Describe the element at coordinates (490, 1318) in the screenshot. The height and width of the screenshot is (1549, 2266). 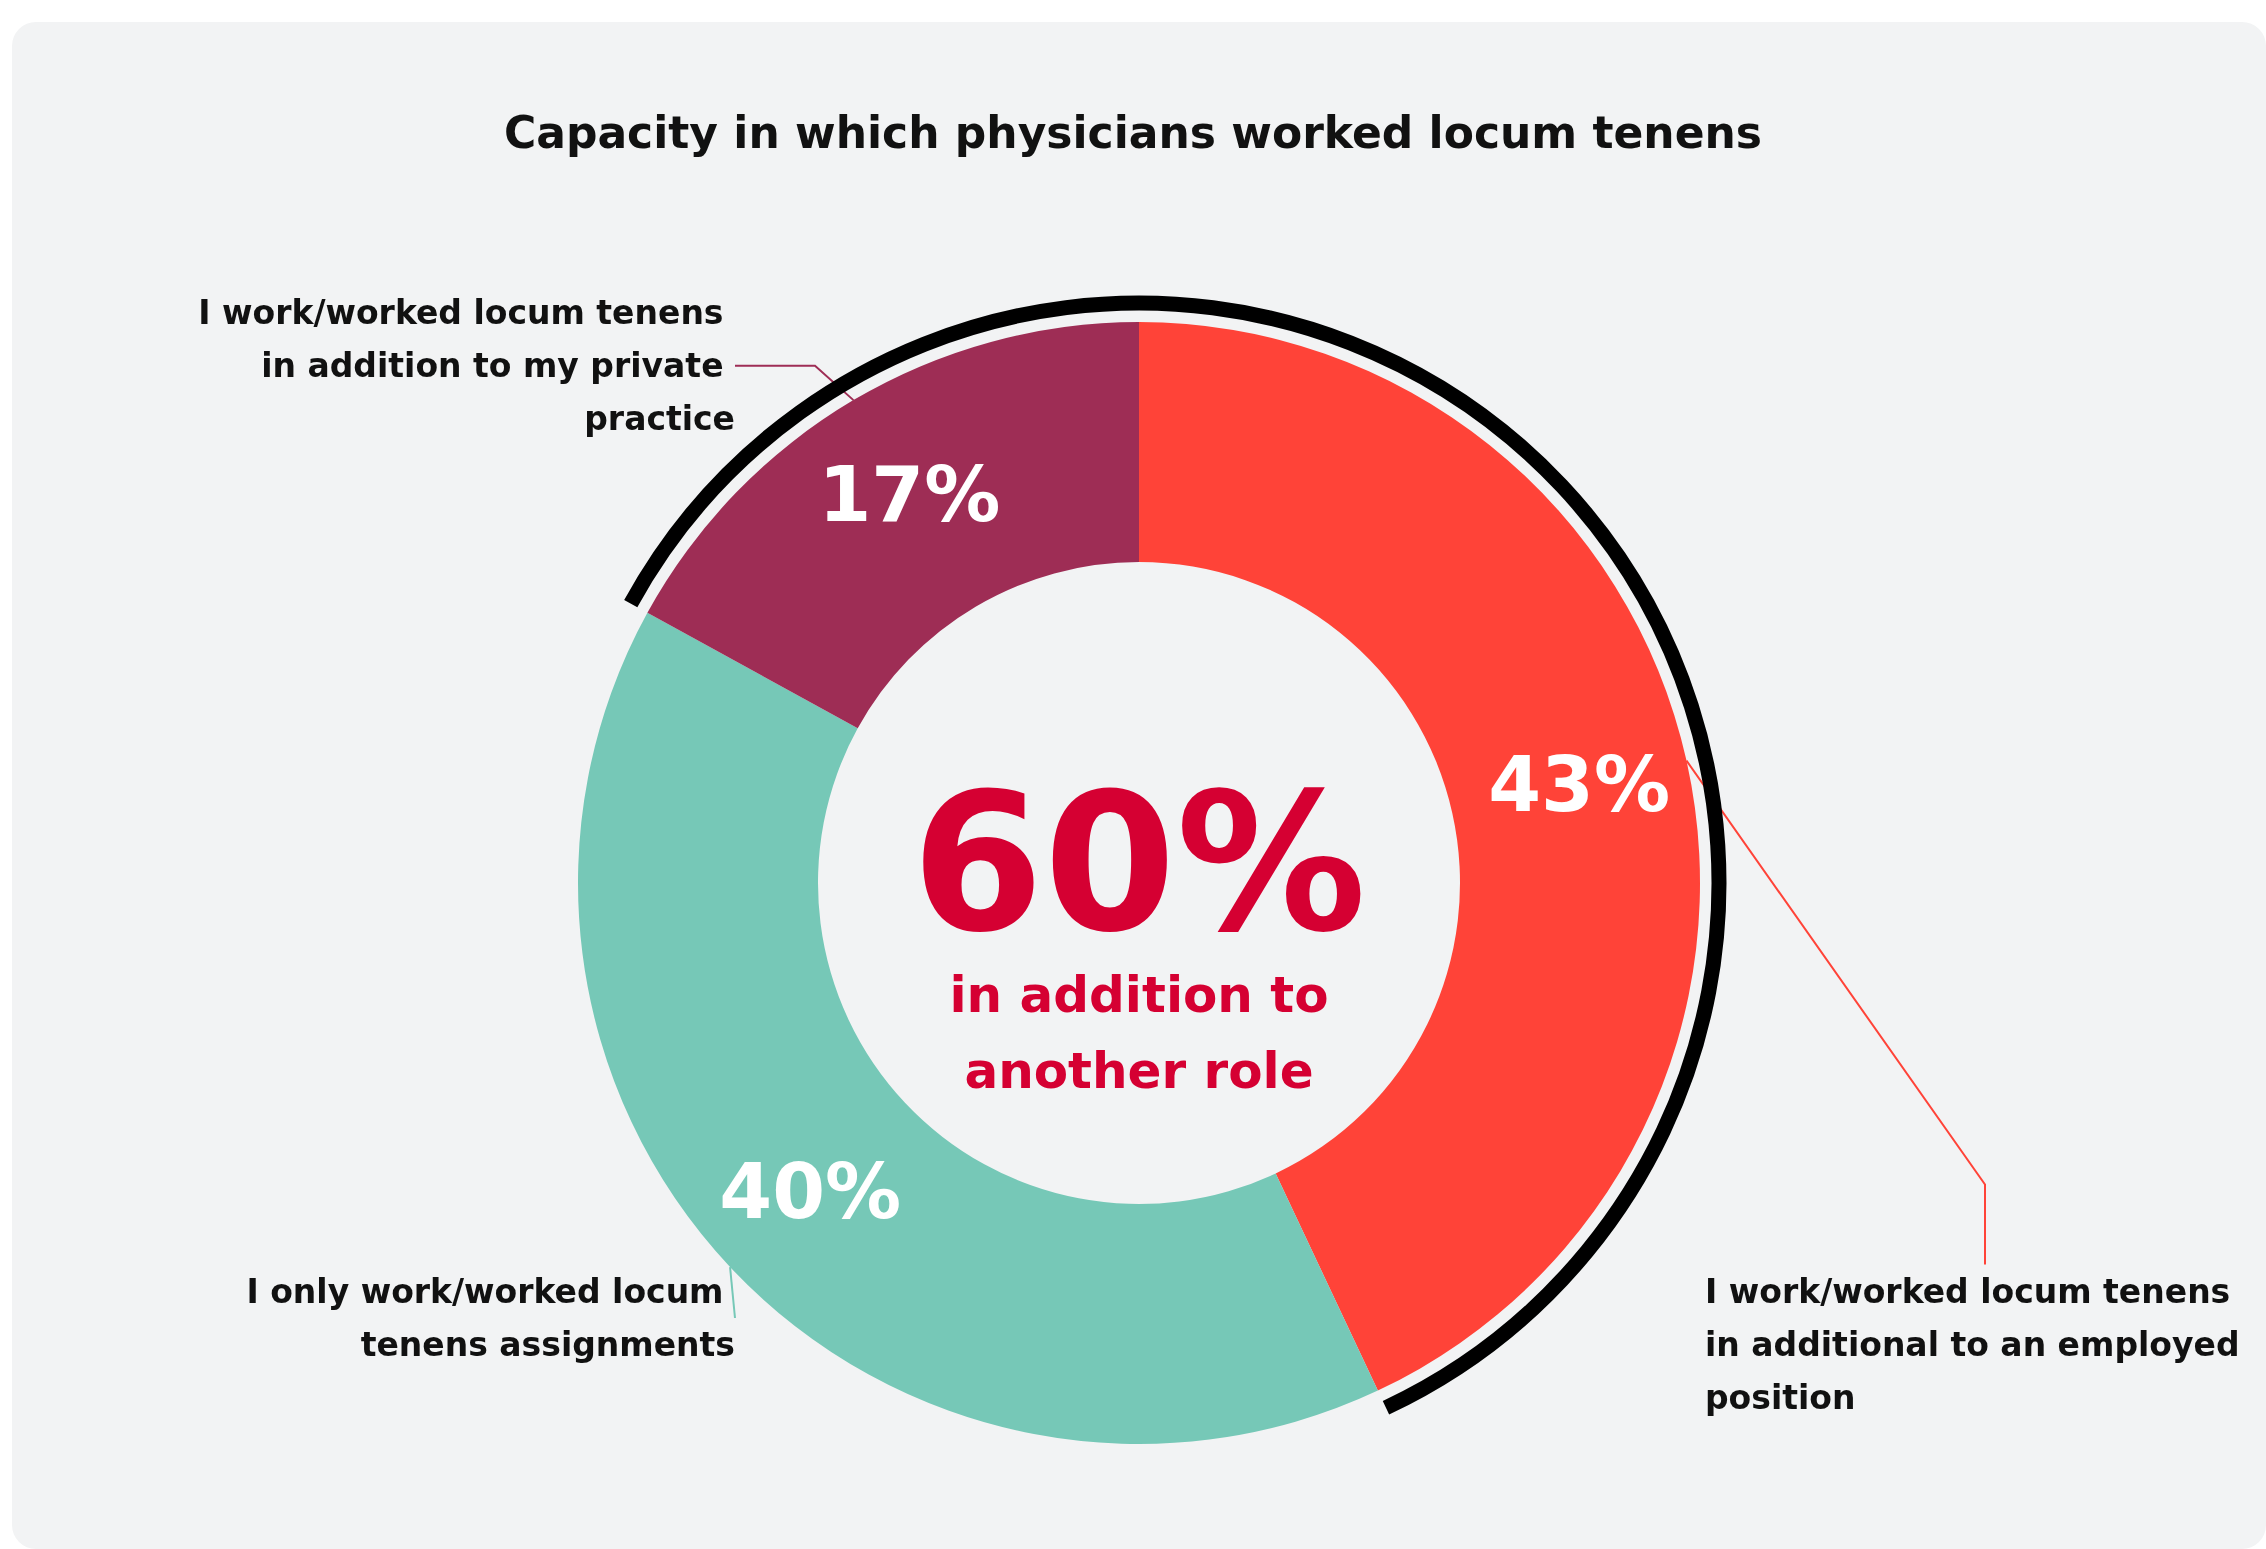
I see `slice-label: I only work/worked locum tenens assignments` at that location.